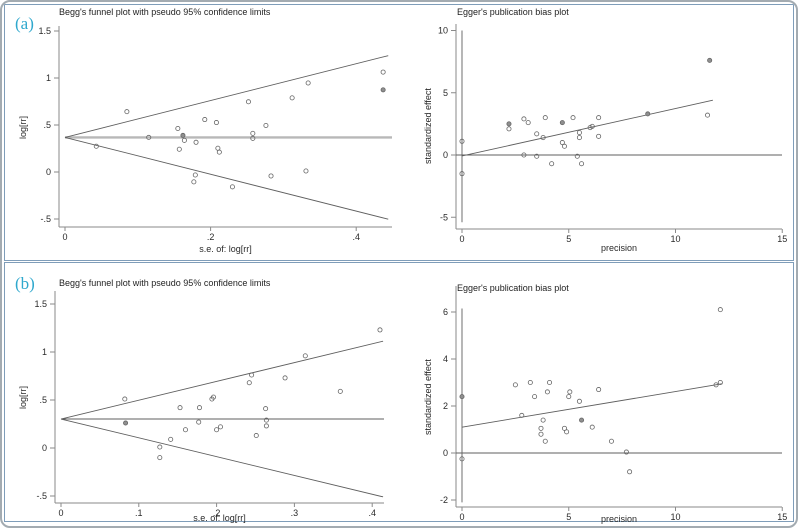 This screenshot has height=528, width=798. I want to click on egger-a-title: Egger's publication bias plot, so click(513, 12).